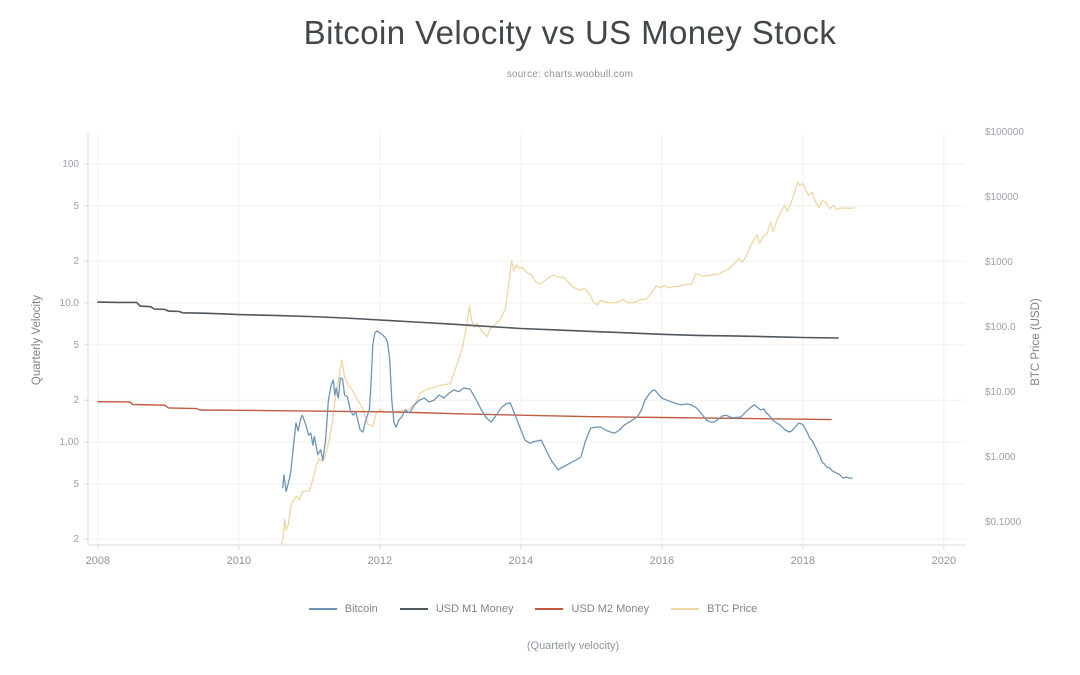 The image size is (1080, 675). I want to click on legend-label-usd-m2-money: USD M2 Money, so click(610, 609).